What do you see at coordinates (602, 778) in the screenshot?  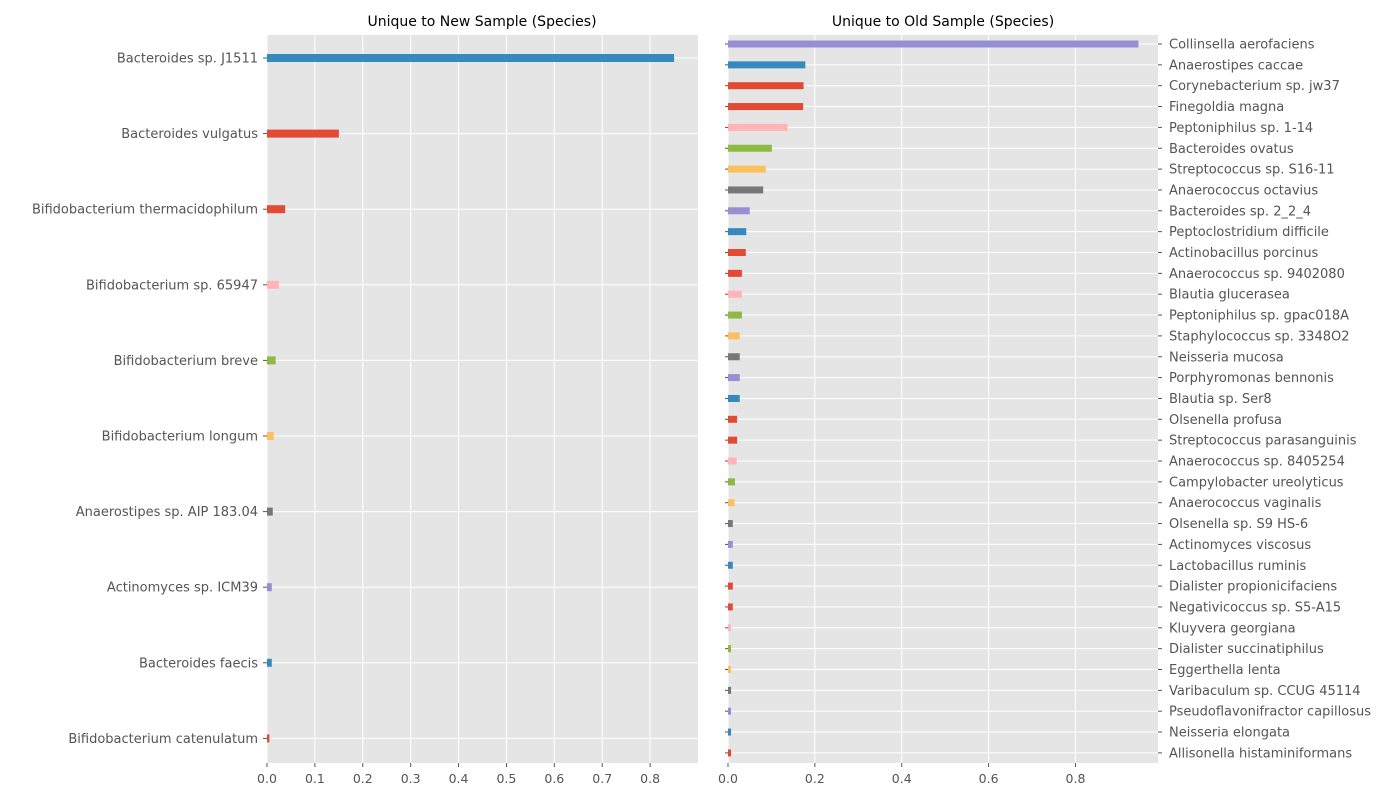 I see `x-tick-label: 0.7` at bounding box center [602, 778].